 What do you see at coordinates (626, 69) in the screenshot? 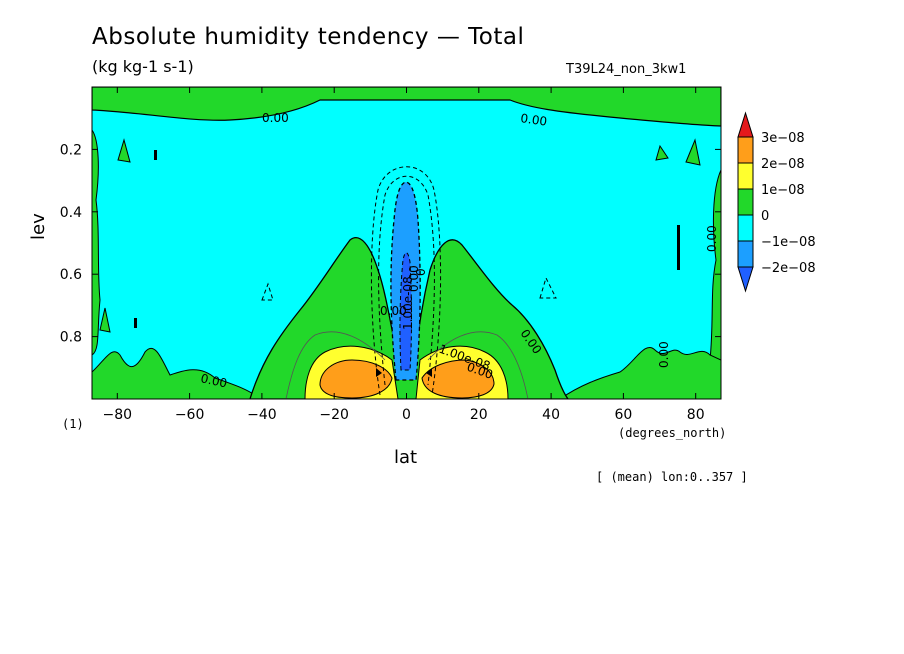
I see `run-id: T39L24_non_3kw1` at bounding box center [626, 69].